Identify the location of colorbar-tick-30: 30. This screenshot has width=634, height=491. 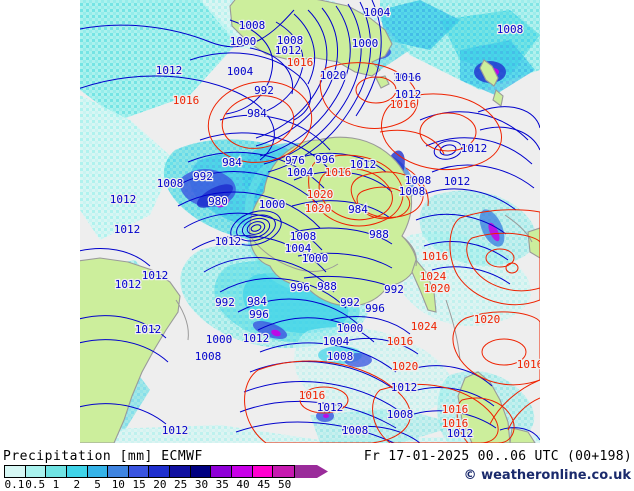
(201, 484).